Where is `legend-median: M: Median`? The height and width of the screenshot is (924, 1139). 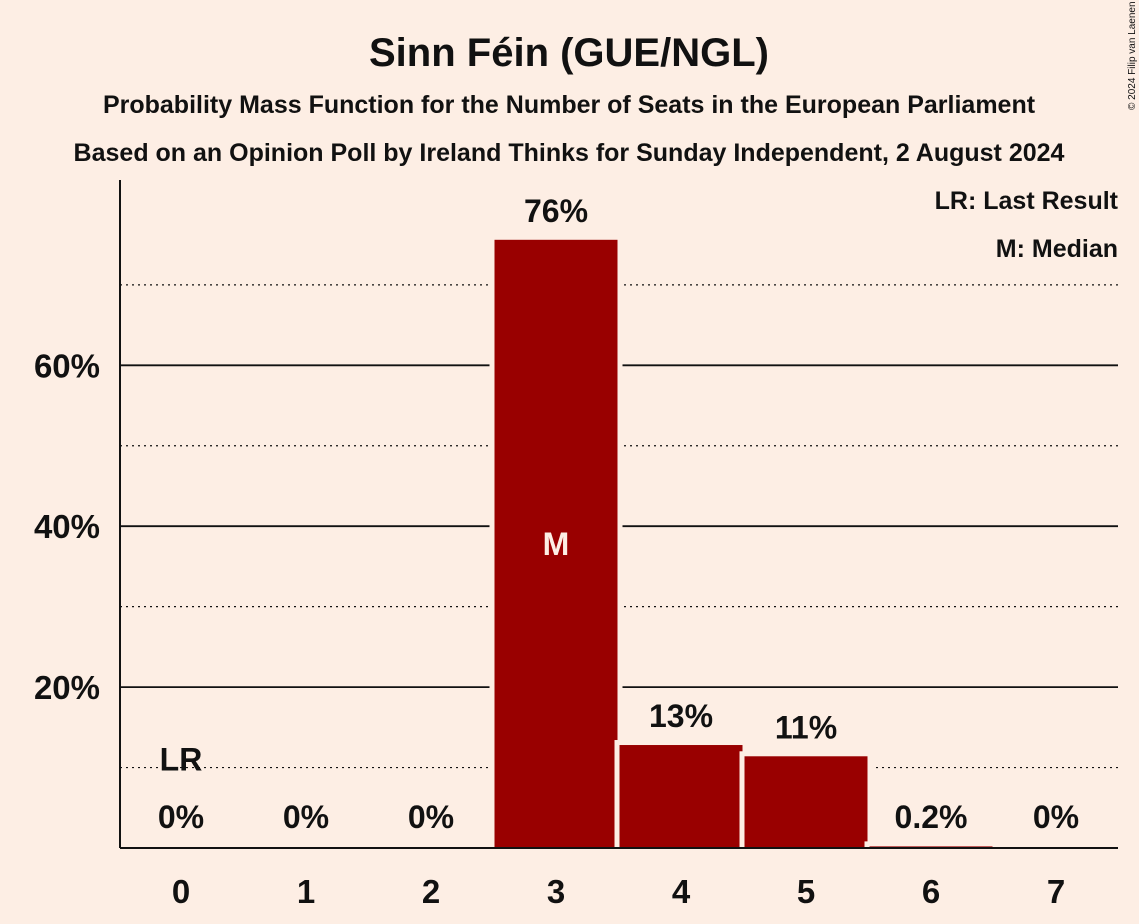 legend-median: M: Median is located at coordinates (1057, 249).